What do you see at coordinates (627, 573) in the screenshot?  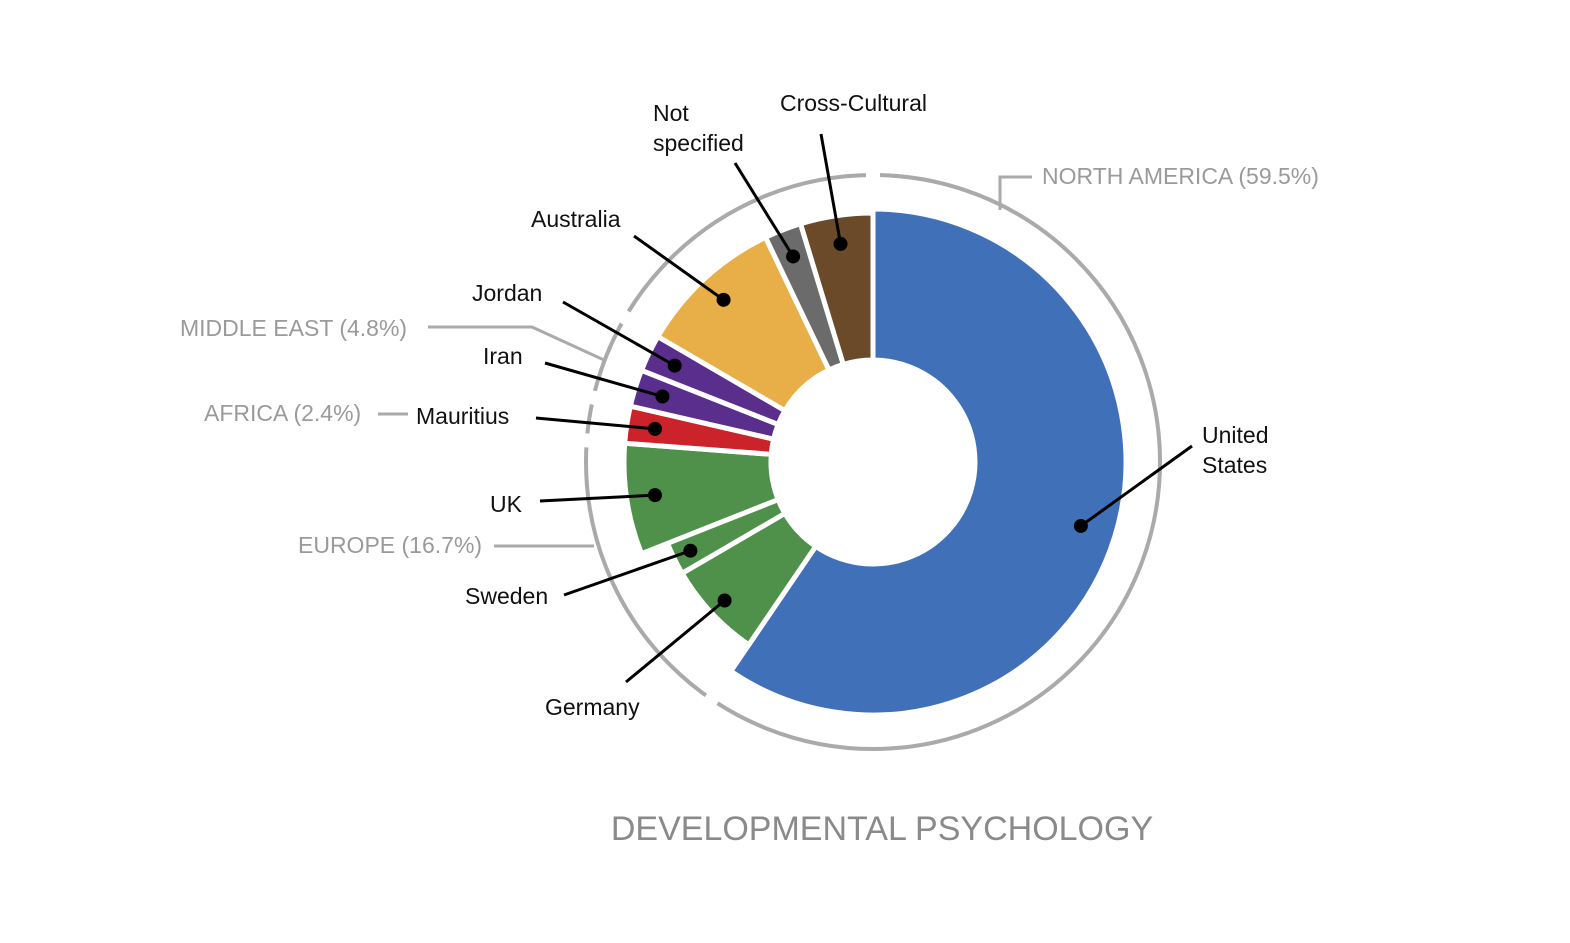 I see `leader-sweden` at bounding box center [627, 573].